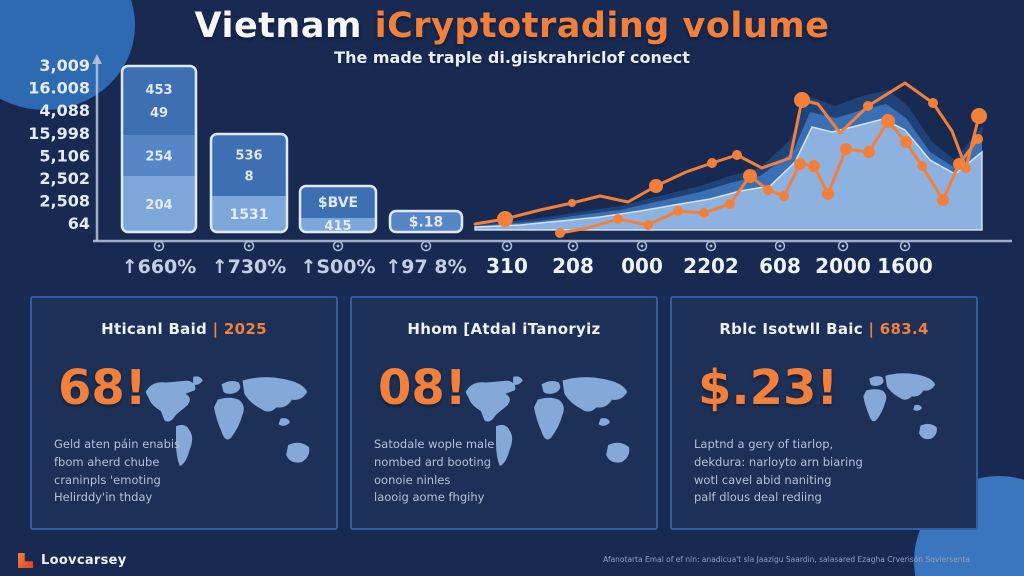 The height and width of the screenshot is (576, 1024). Describe the element at coordinates (249, 267) in the screenshot. I see `svg-text: ↑730%` at that location.